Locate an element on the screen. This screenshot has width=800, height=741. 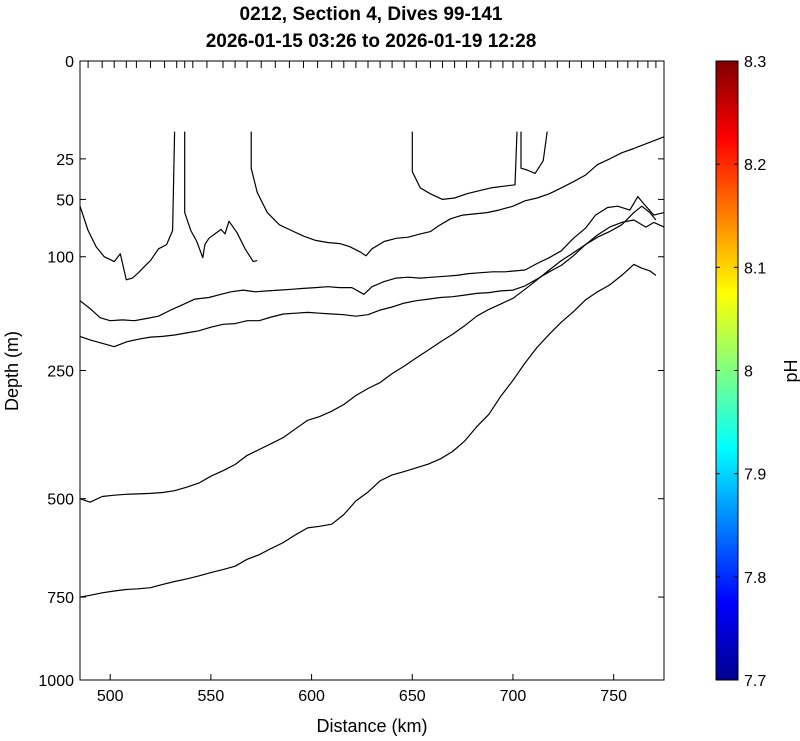
x-tick-label: 650 is located at coordinates (412, 696).